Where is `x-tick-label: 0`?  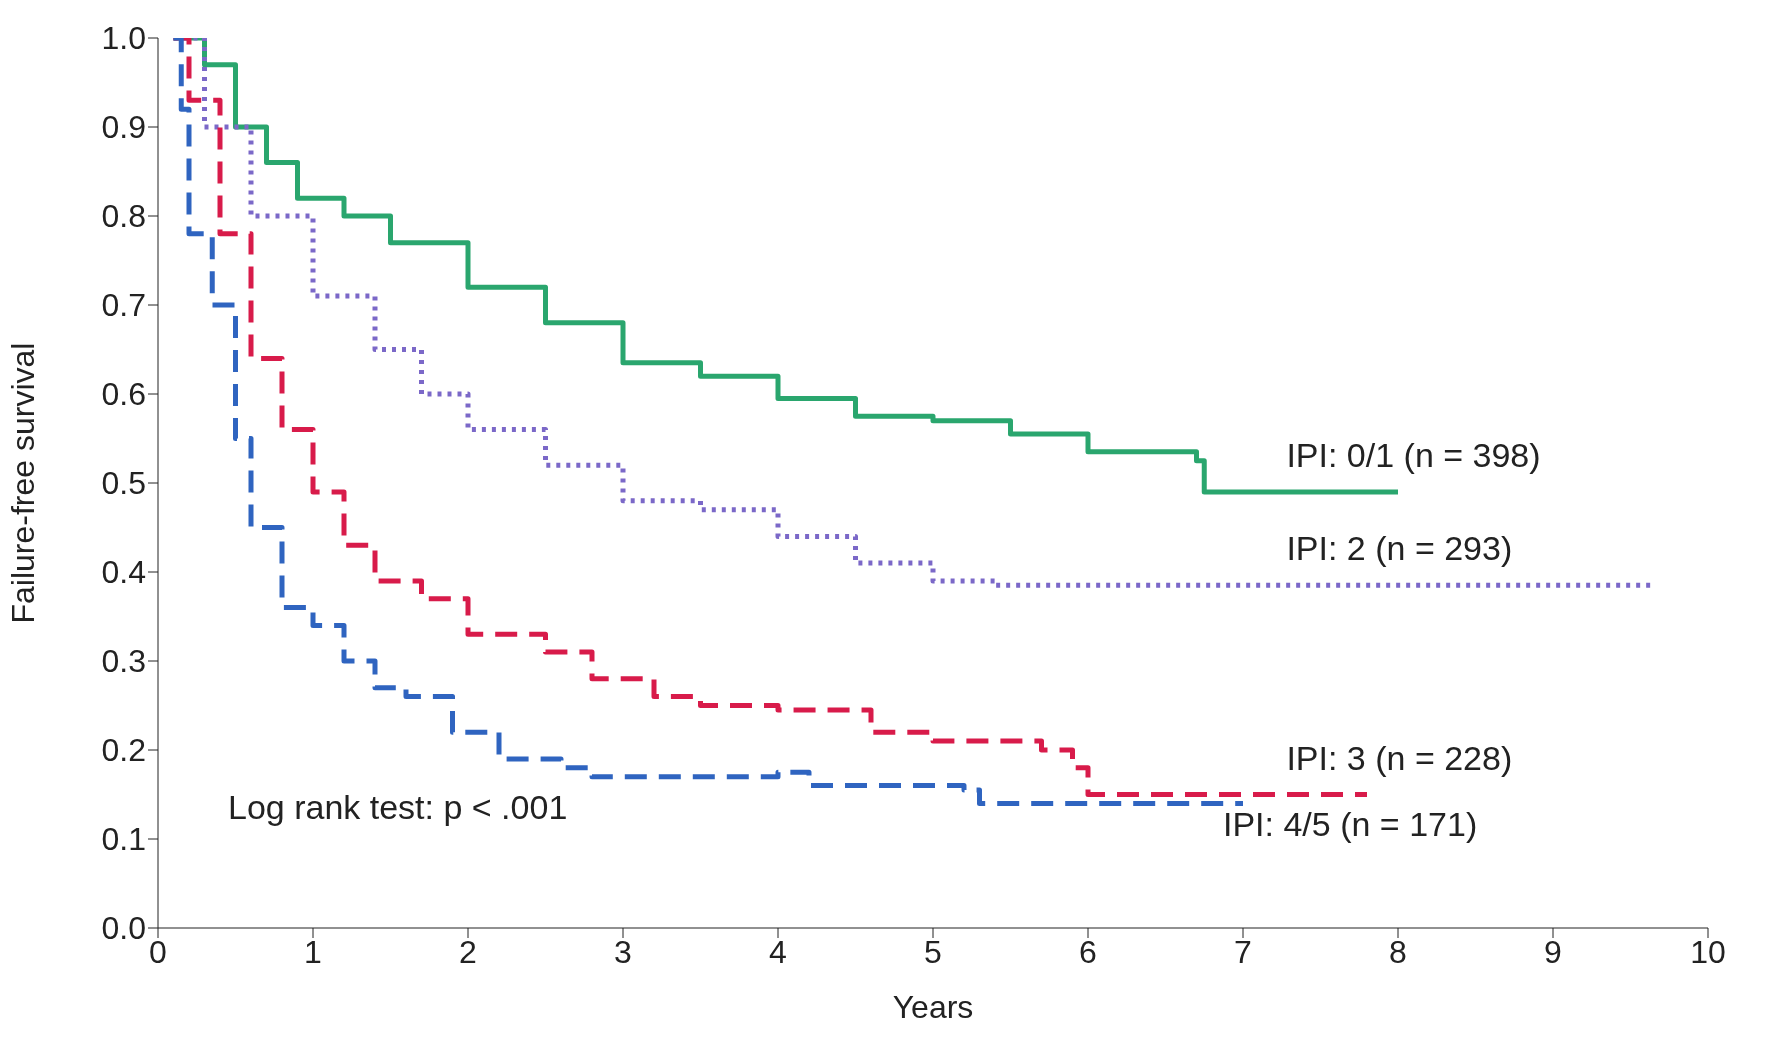 x-tick-label: 0 is located at coordinates (158, 951).